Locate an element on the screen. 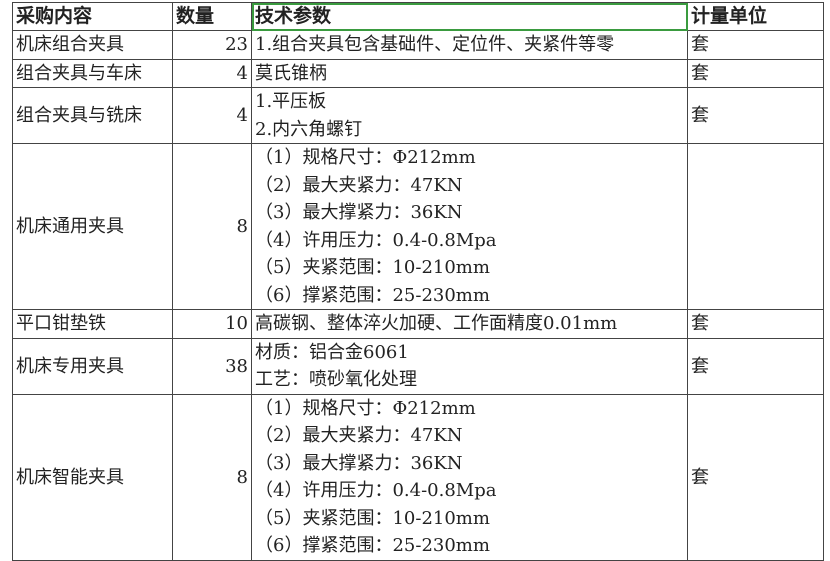 Image resolution: width=830 pixels, height=561 pixels. table-row: 机床专用夹具 38 材质：铝合金6061 工艺：喷砂氧化处理 套 is located at coordinates (418, 366).